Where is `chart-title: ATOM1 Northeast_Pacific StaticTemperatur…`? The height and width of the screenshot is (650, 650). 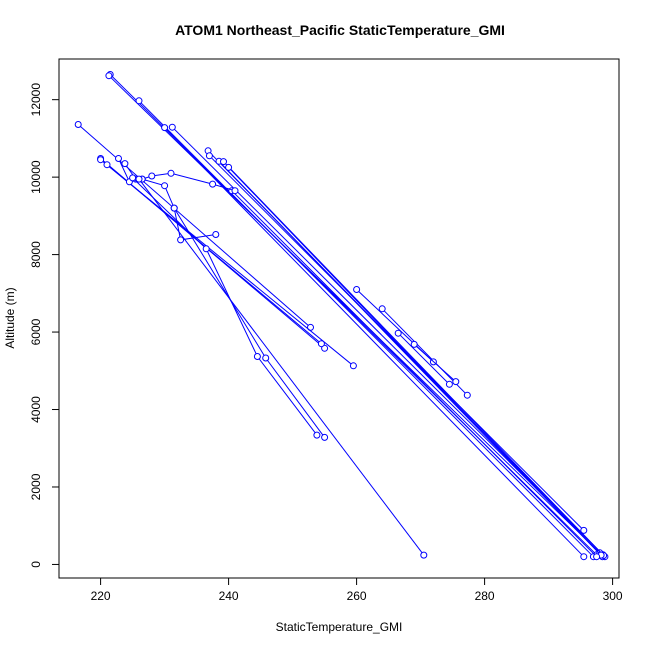 chart-title: ATOM1 Northeast_Pacific StaticTemperatur… is located at coordinates (340, 30).